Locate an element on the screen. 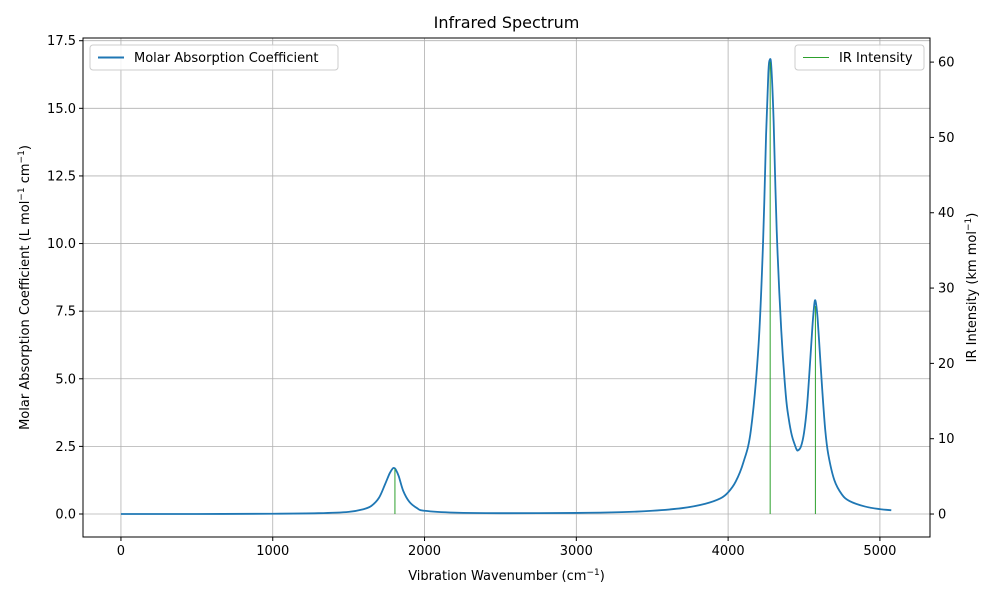  x-tick-label: 0 is located at coordinates (121, 551).